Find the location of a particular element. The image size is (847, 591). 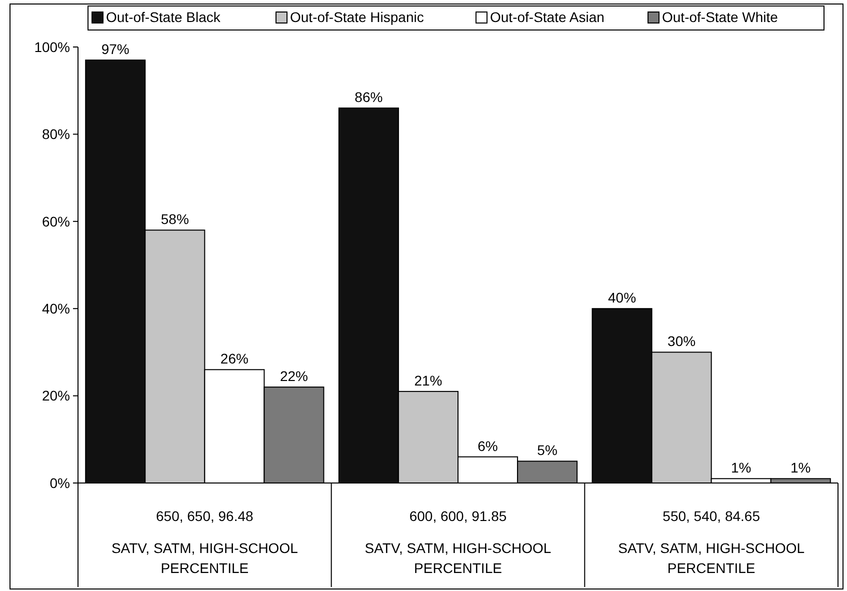

data-label: 40% is located at coordinates (622, 298).